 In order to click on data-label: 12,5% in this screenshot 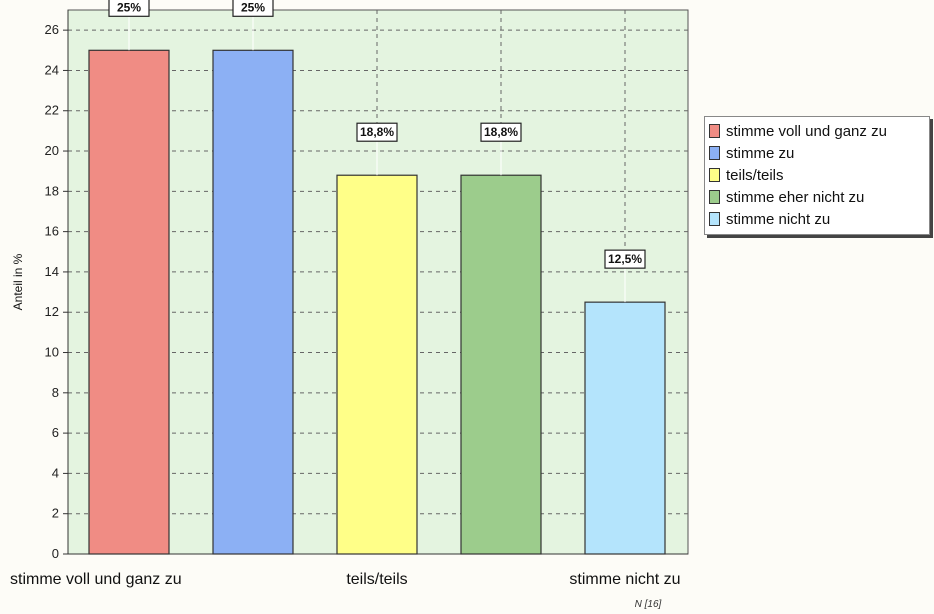, I will do `click(625, 259)`.